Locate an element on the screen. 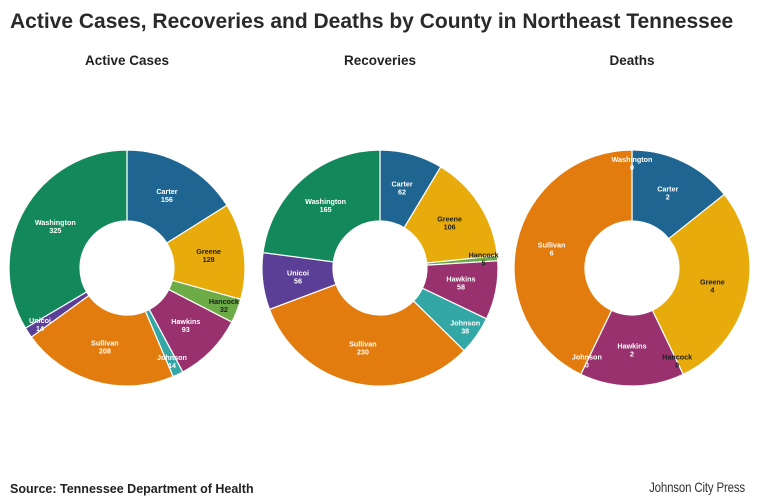  slice-label-active-cases-washington: Washington 325 is located at coordinates (55, 226).